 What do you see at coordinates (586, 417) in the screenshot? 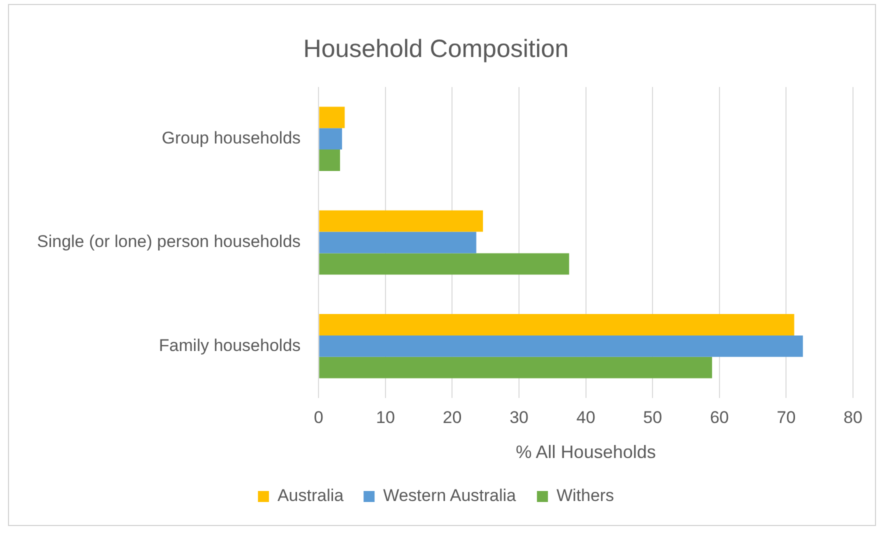
I see `x-tick-label: 40` at bounding box center [586, 417].